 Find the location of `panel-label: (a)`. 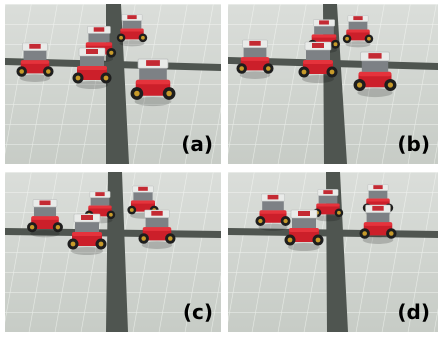

panel-label: (a) is located at coordinates (197, 144).